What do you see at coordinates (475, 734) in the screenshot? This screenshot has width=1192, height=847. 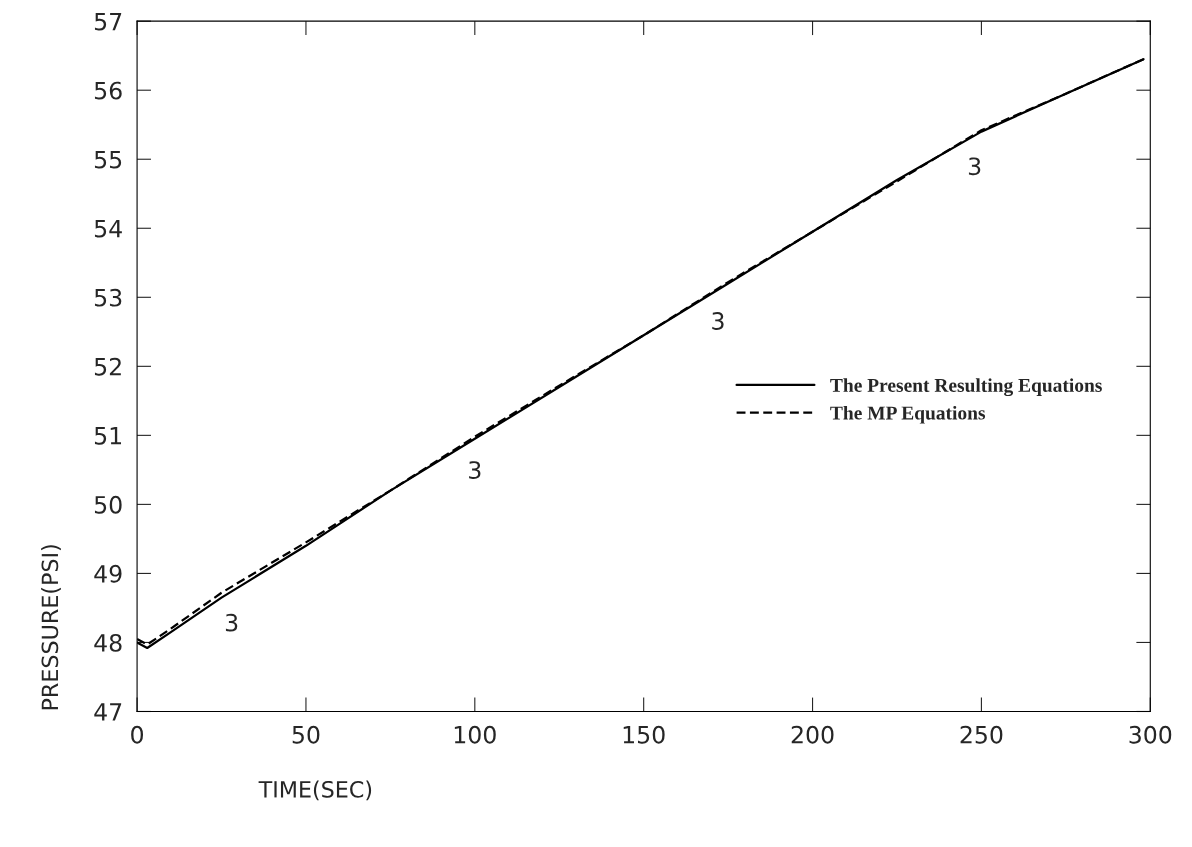 I see `x-tick-label: 100` at bounding box center [475, 734].